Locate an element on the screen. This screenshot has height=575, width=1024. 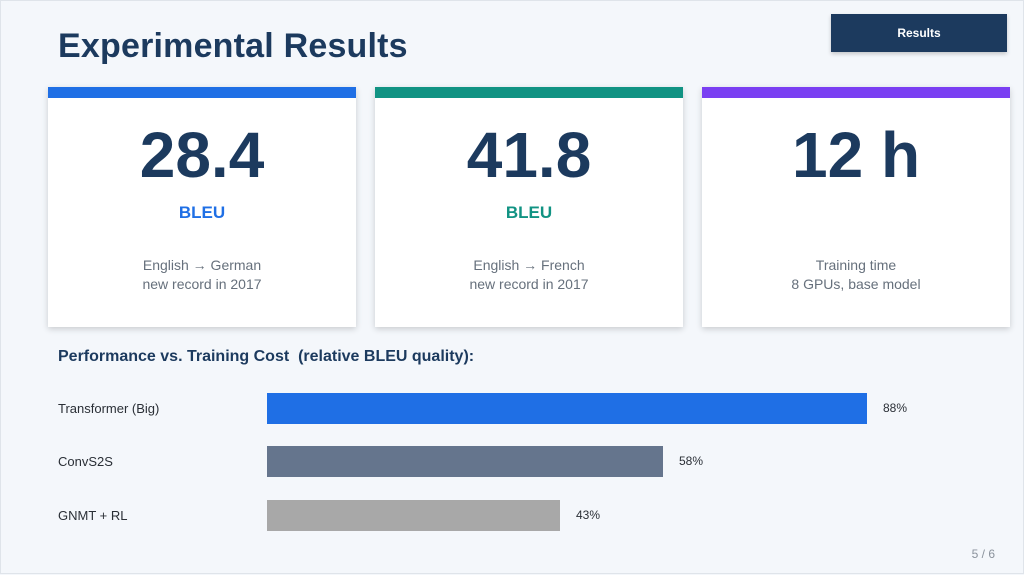
results-button: Results is located at coordinates (919, 33).